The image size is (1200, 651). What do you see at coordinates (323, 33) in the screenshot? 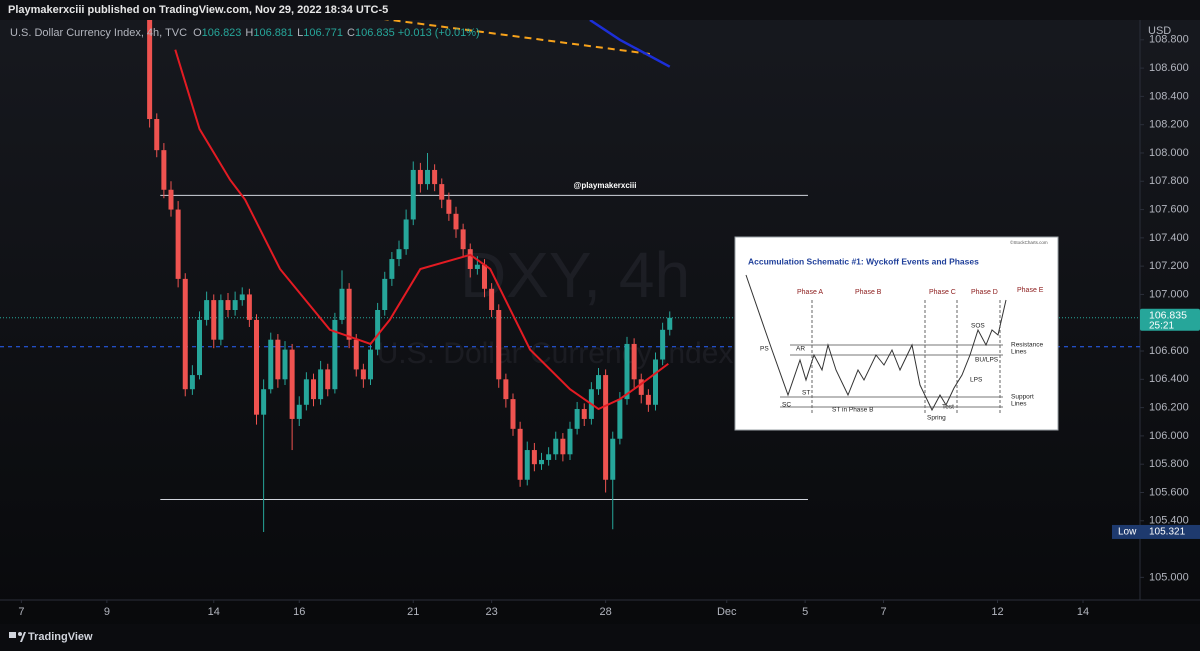
I see `ohlc-value: 106.771` at bounding box center [323, 33].